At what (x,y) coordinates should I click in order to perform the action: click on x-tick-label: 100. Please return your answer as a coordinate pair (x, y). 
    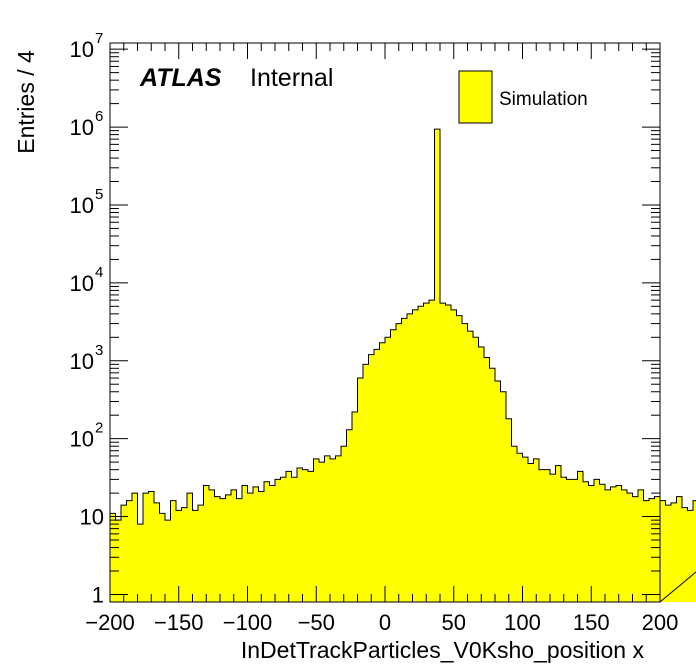
    Looking at the image, I should click on (522, 622).